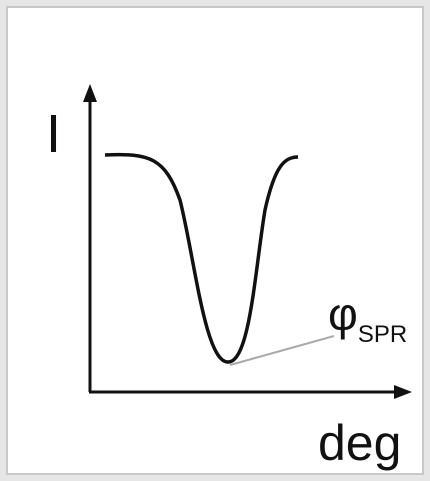 The height and width of the screenshot is (481, 430). Describe the element at coordinates (282, 350) in the screenshot. I see `leader-line` at that location.